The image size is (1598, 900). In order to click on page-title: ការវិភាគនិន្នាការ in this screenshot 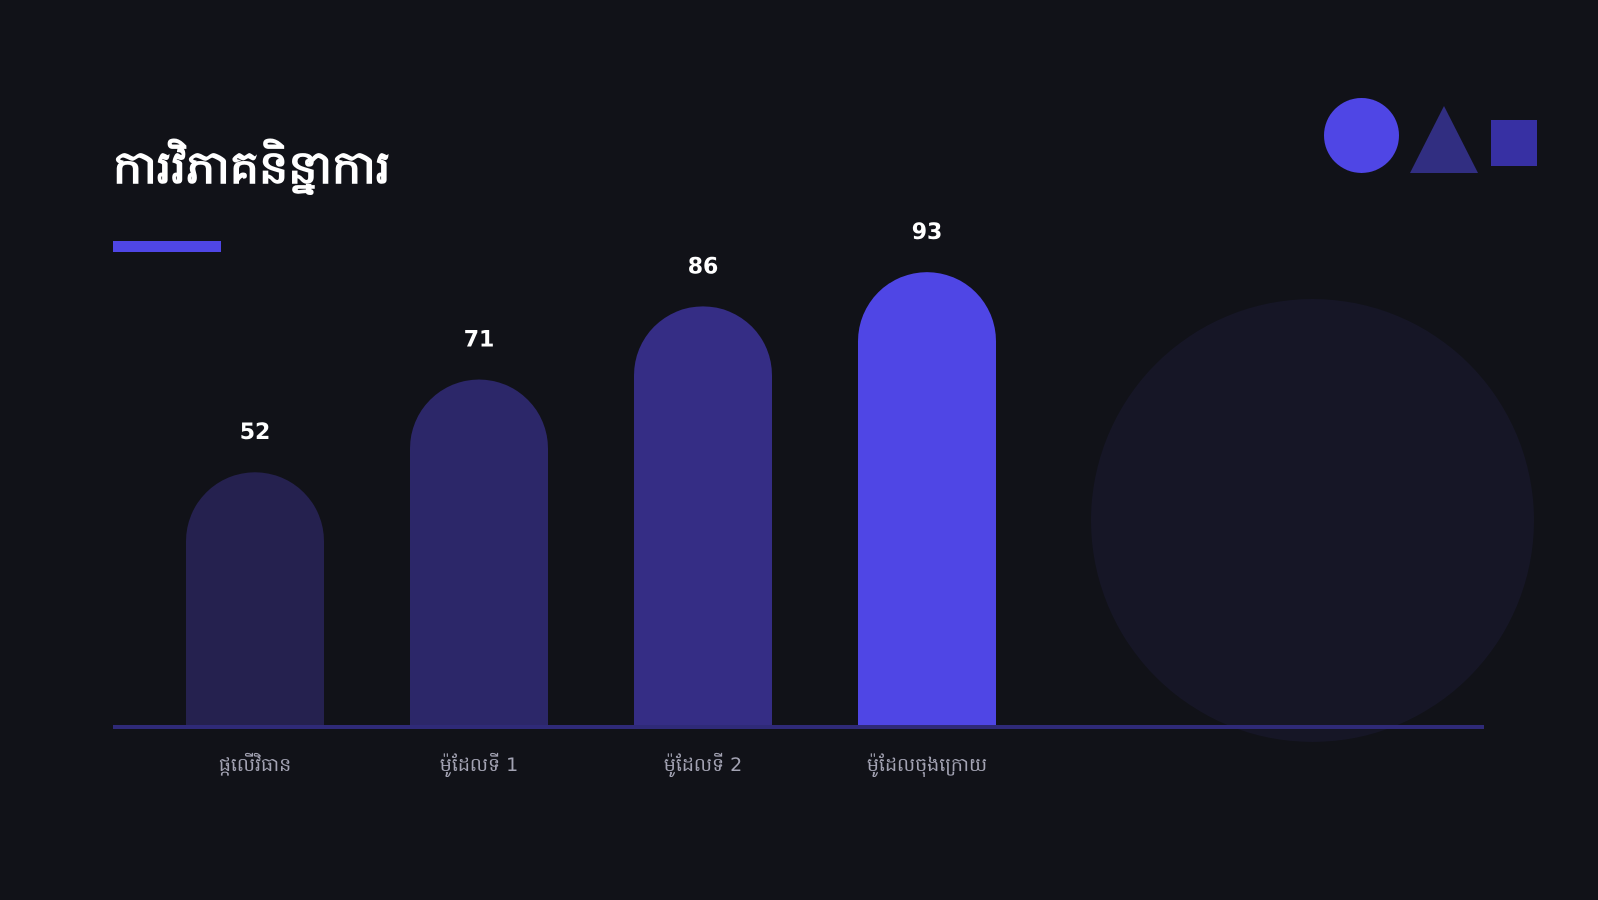, I will do `click(252, 167)`.